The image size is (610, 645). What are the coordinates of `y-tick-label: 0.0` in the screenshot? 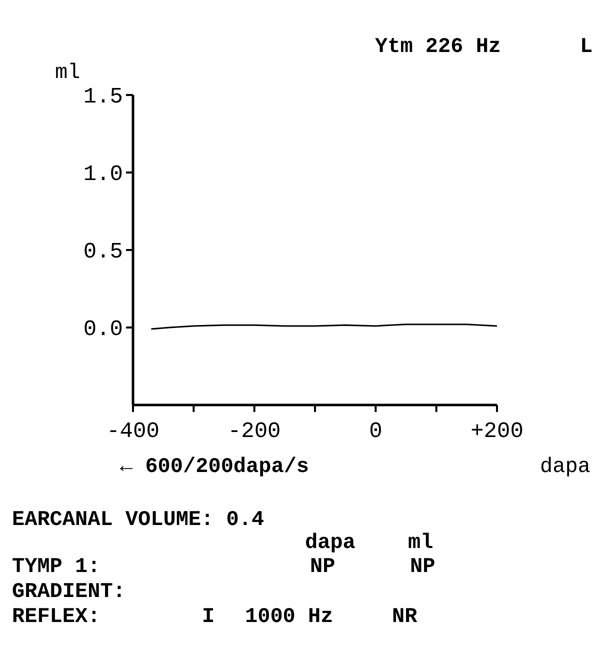 It's located at (103, 329).